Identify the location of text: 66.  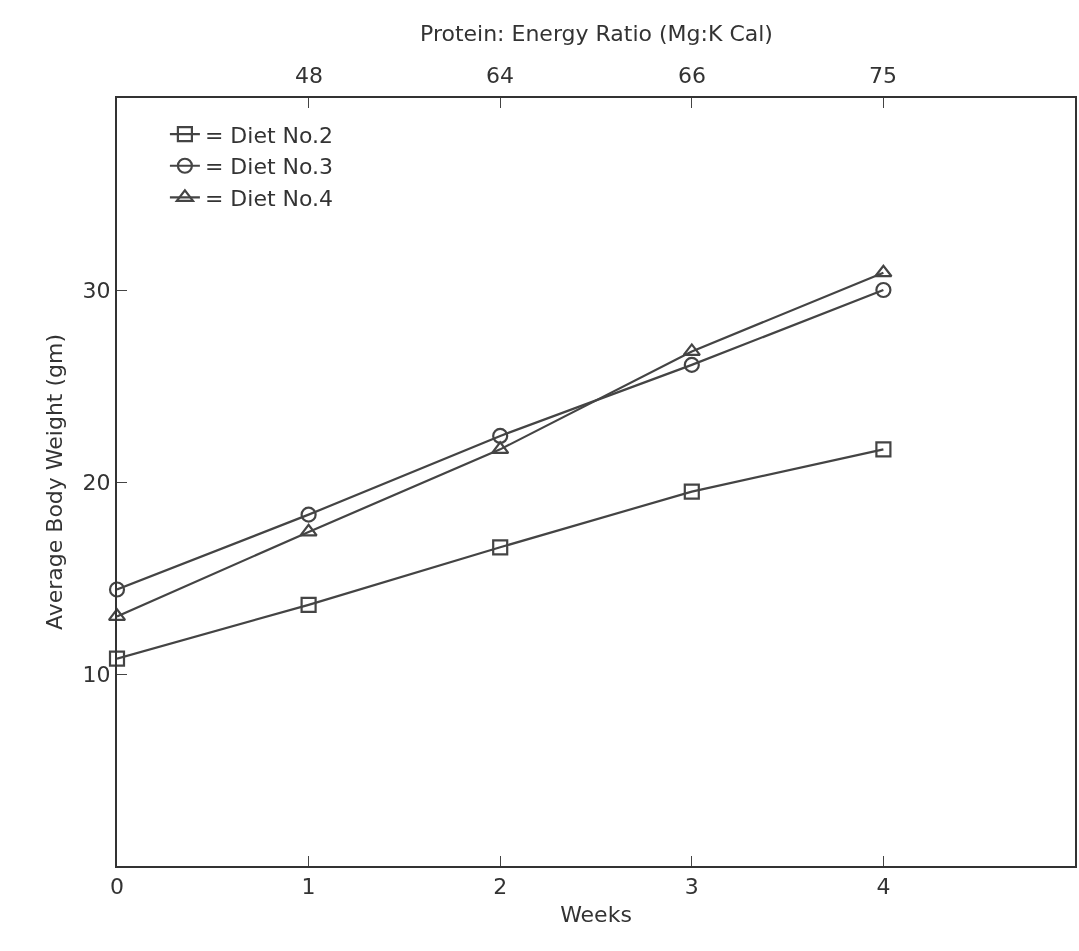
(692, 75).